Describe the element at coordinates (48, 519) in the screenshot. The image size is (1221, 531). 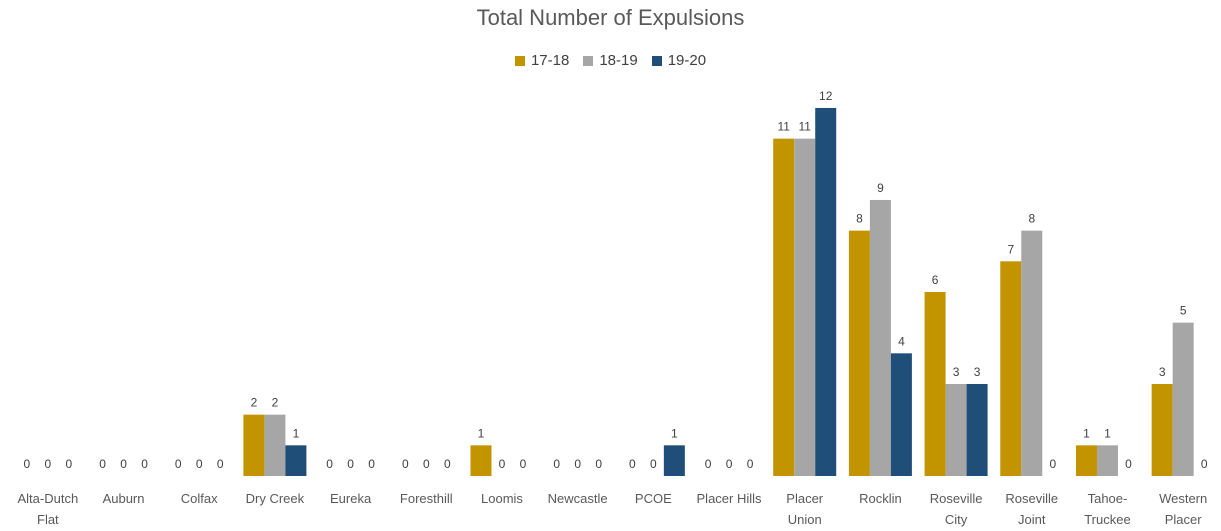
I see `x-tick-label-0-1: Flat` at that location.